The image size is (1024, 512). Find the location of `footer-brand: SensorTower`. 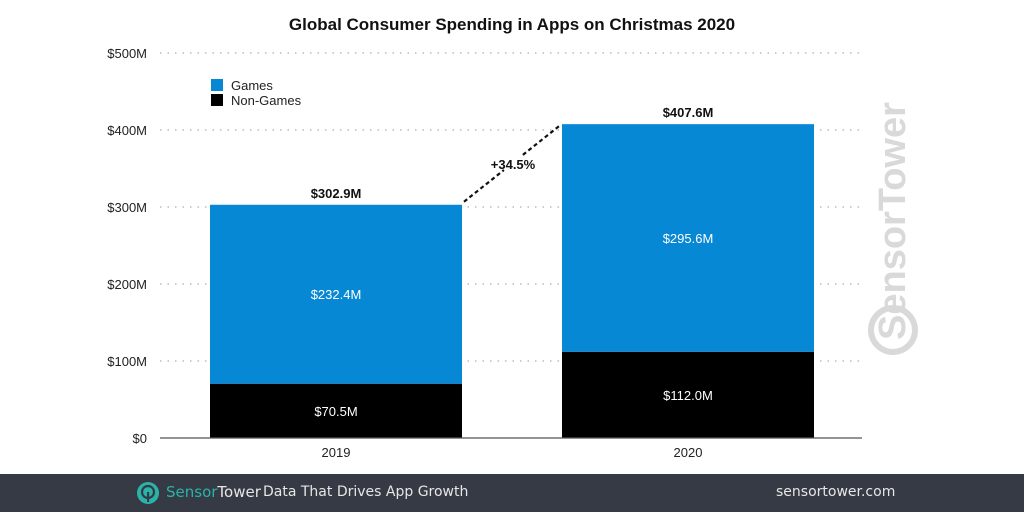

footer-brand: SensorTower is located at coordinates (213, 492).